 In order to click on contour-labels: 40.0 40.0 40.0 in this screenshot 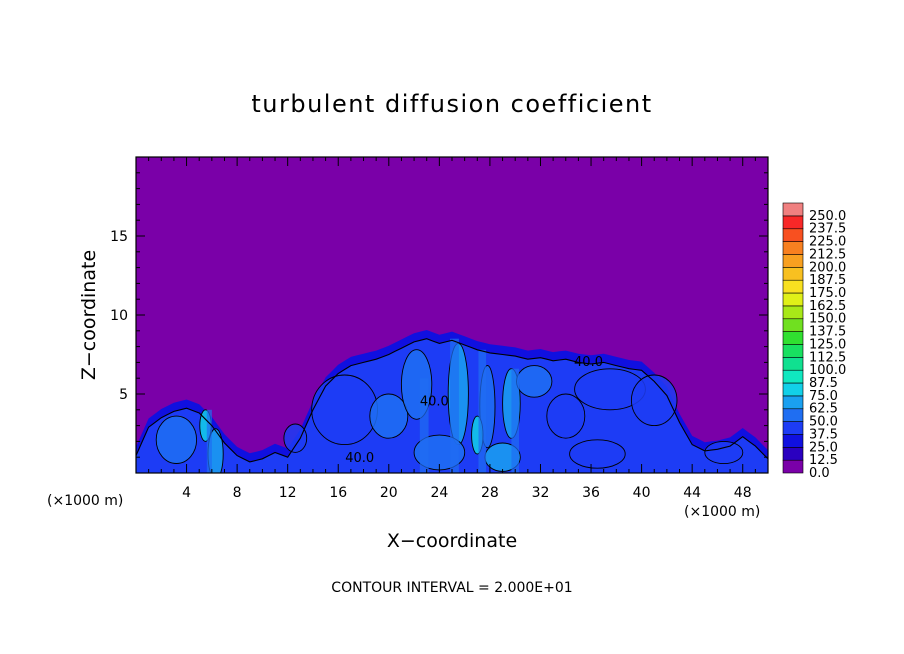, I will do `click(474, 410)`.